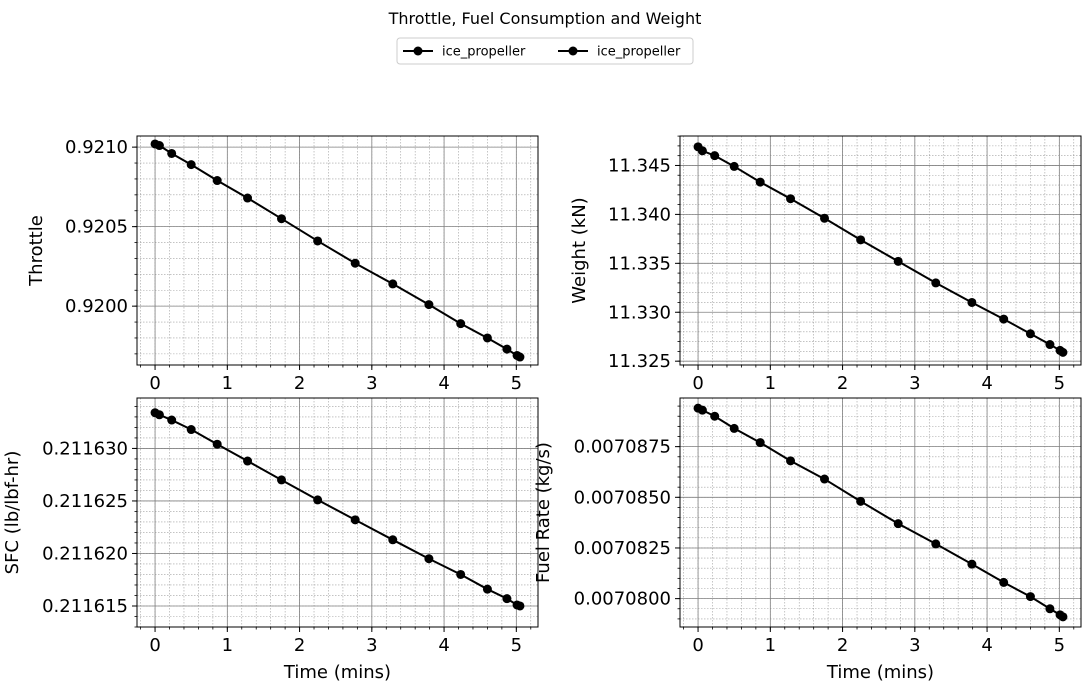 This screenshot has height=691, width=1089. I want to click on y-tick-label: 11.345, so click(639, 165).